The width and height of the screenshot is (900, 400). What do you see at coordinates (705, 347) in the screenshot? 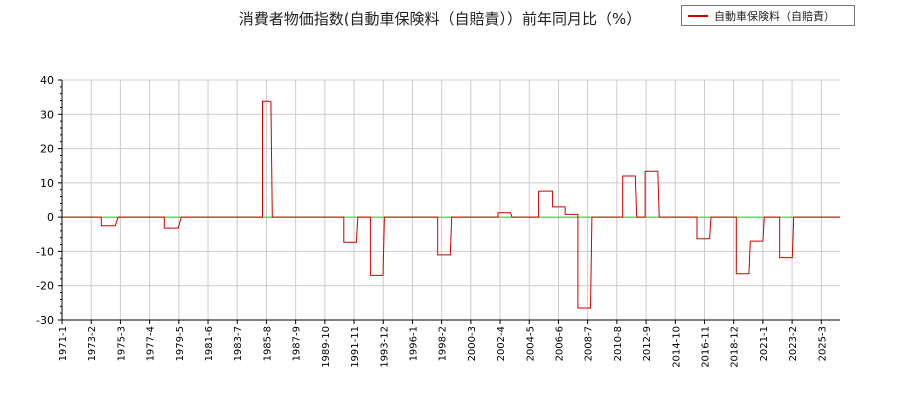
I see `x-tick-label: 2016-11` at bounding box center [705, 347].